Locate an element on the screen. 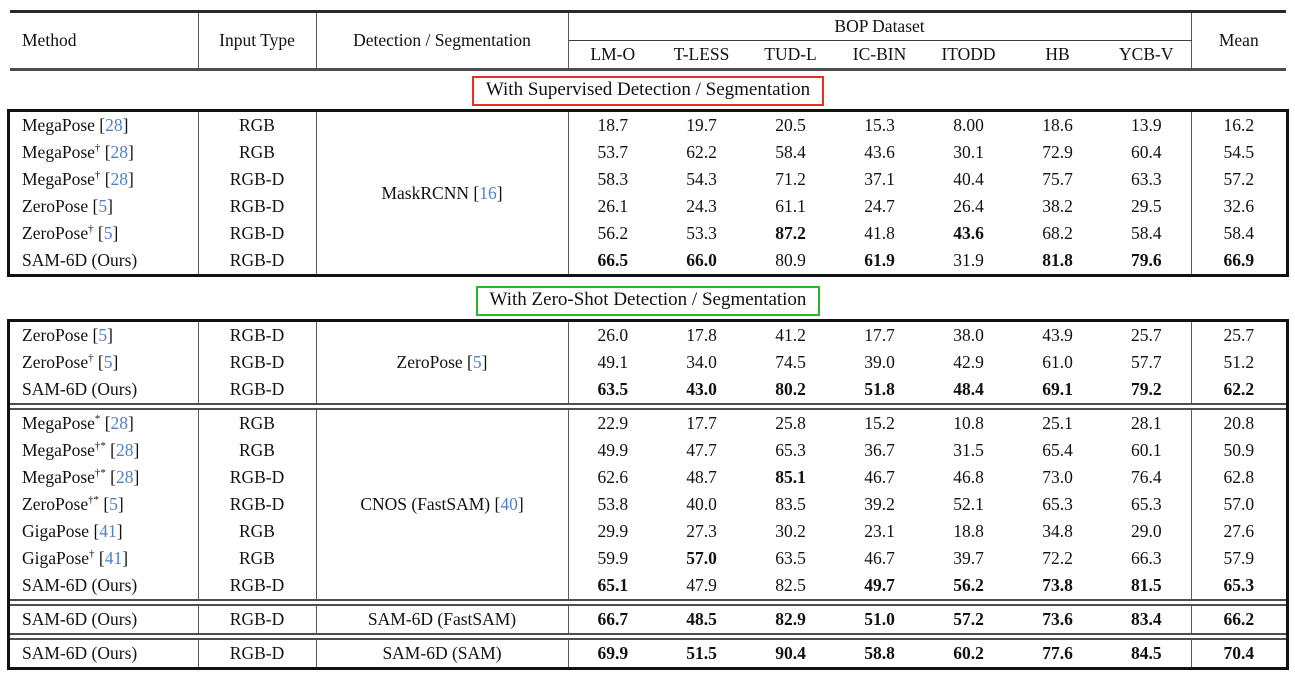 This screenshot has height=687, width=1295. score-cell: 75.7 is located at coordinates (1057, 179).